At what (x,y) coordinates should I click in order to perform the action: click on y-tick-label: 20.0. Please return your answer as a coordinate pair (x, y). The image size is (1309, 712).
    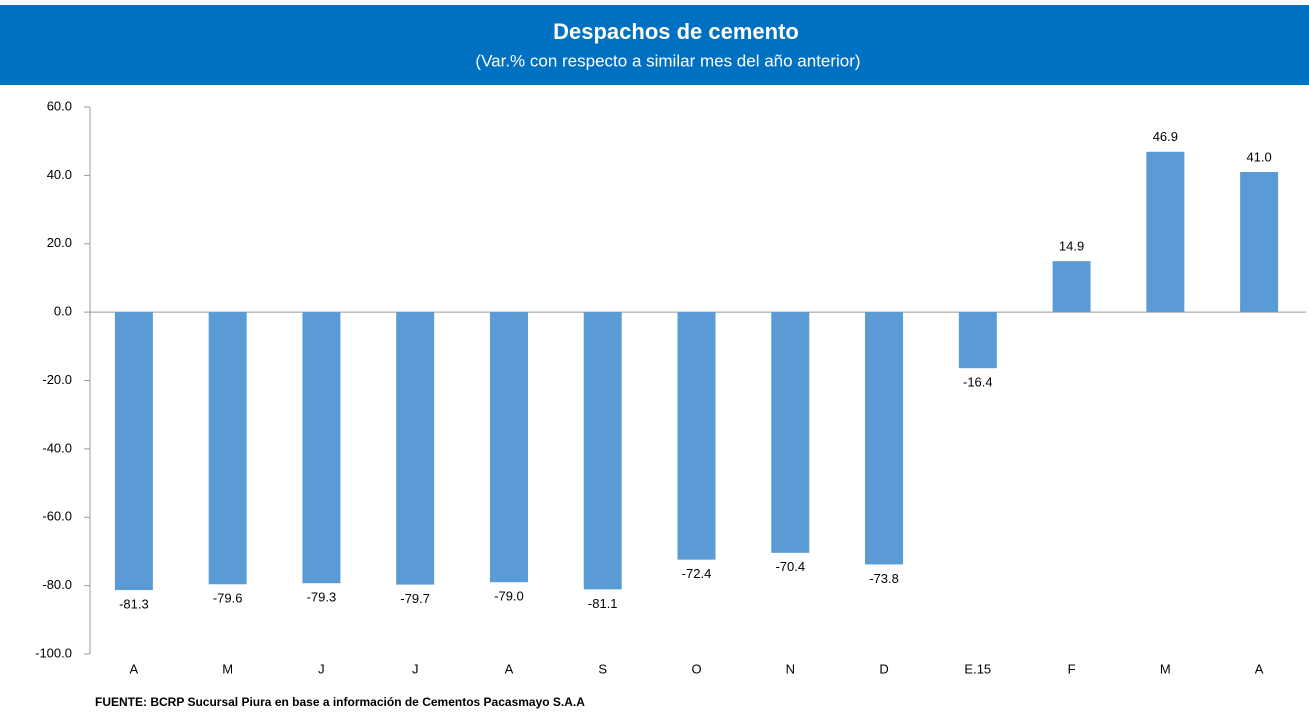
    Looking at the image, I should click on (59, 242).